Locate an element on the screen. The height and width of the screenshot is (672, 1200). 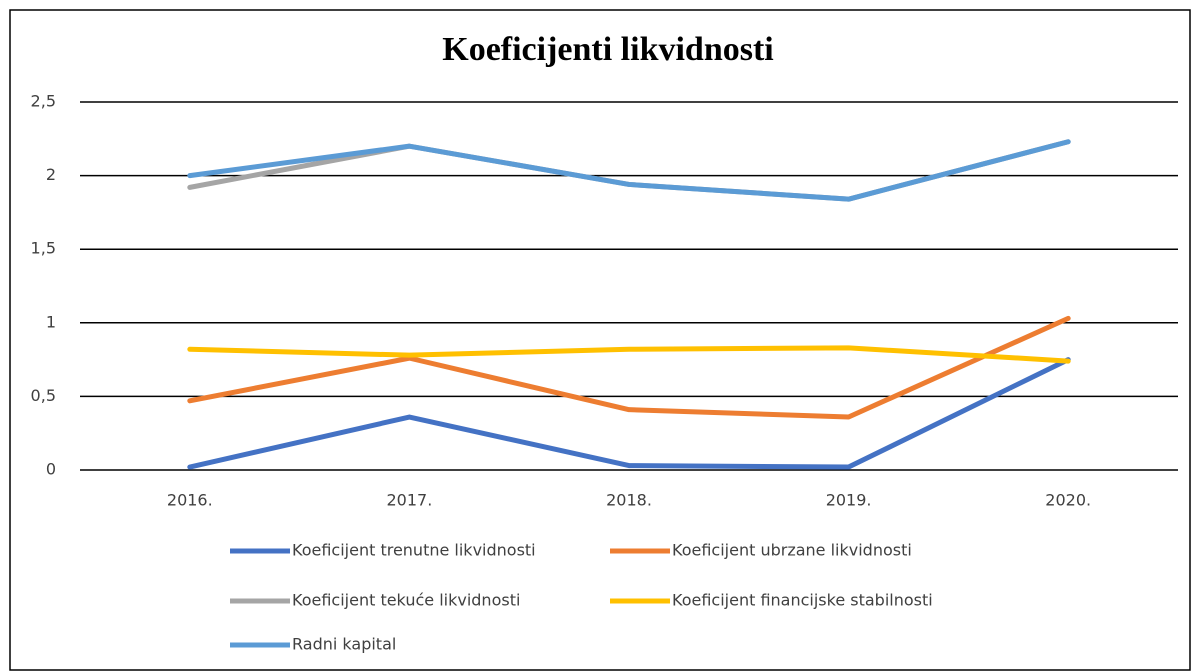
x-tick-label: 2017. is located at coordinates (409, 500).